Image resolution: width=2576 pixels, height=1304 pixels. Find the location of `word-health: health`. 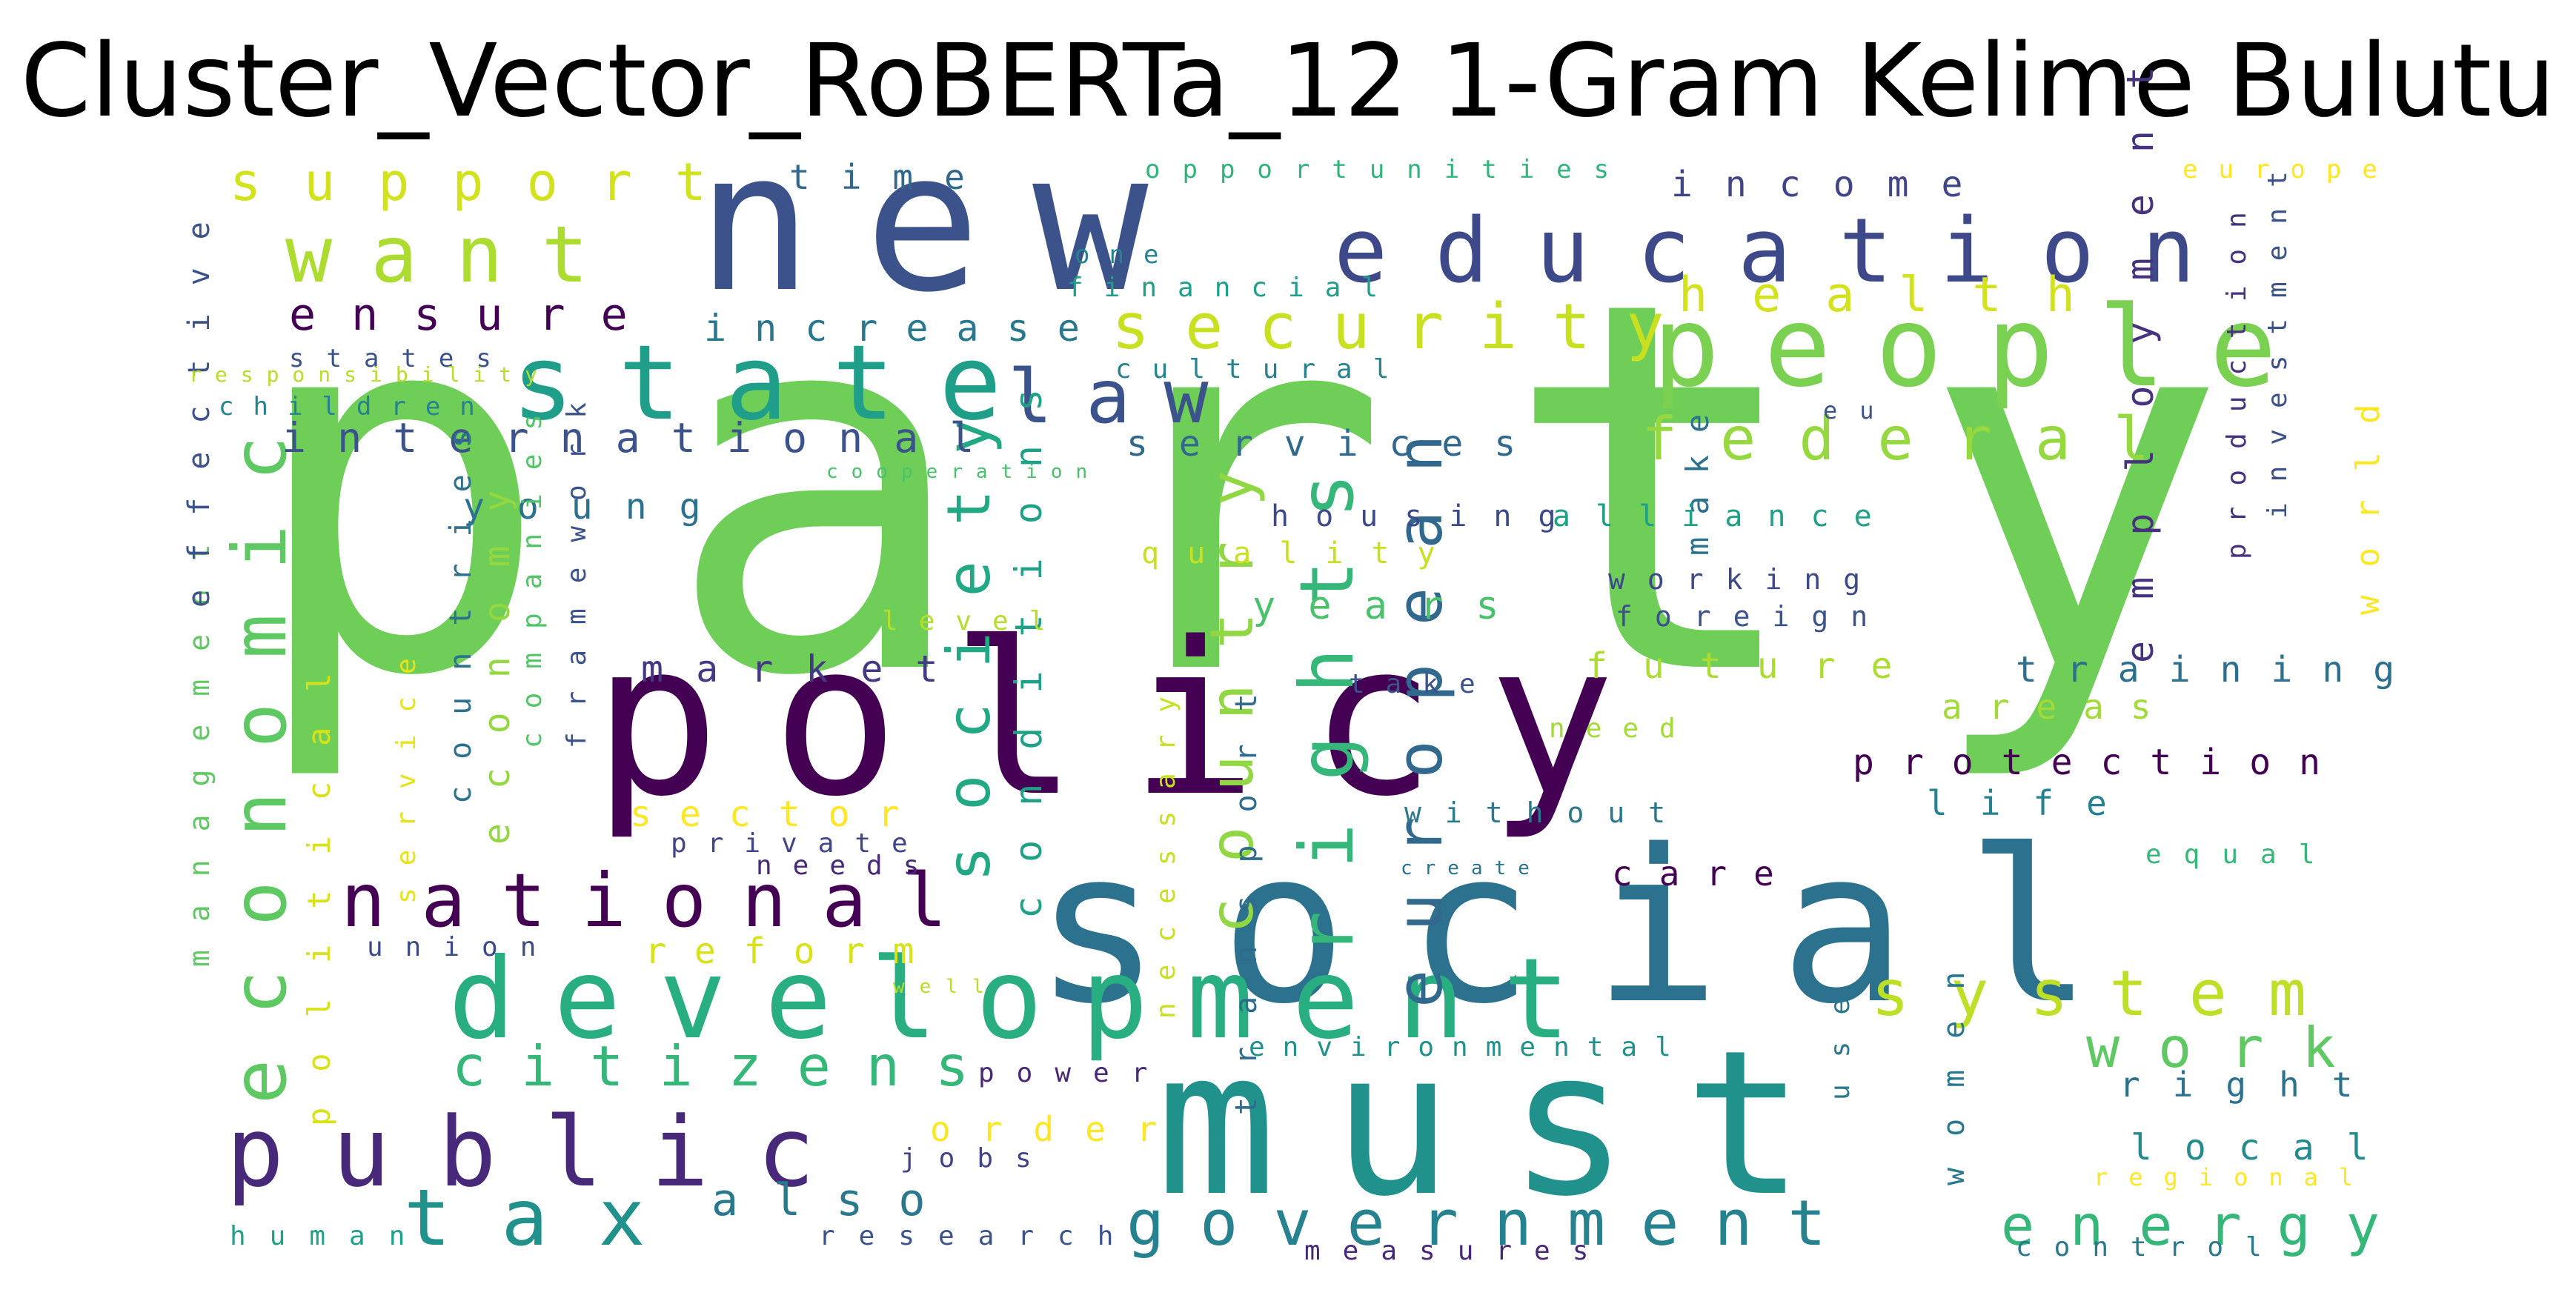

word-health: health is located at coordinates (1899, 295).